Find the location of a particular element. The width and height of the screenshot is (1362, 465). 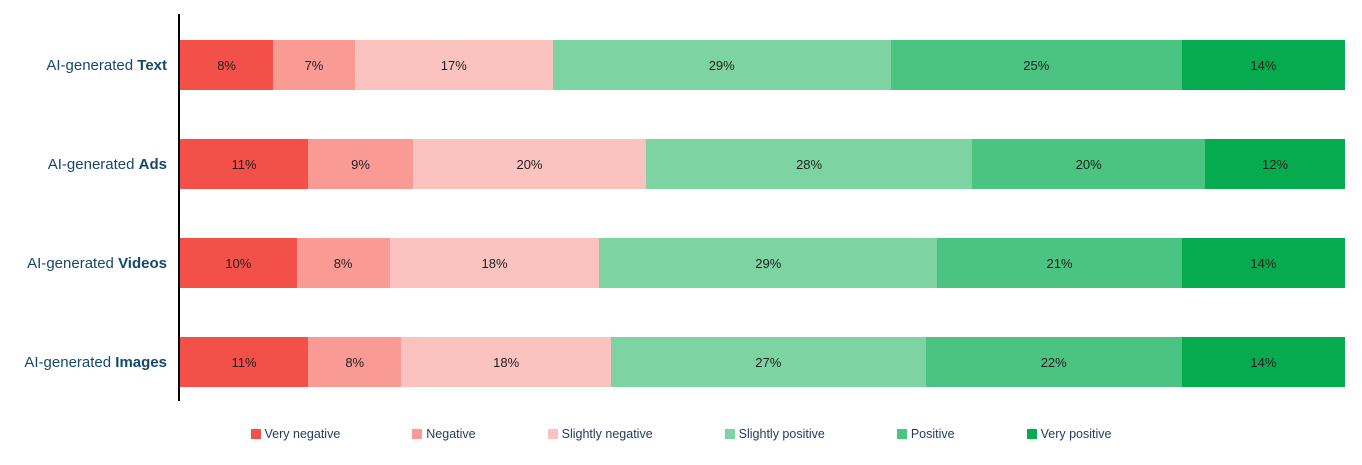

bar-row: 10% 8% 18% 29% 21% 14% is located at coordinates (762, 263).